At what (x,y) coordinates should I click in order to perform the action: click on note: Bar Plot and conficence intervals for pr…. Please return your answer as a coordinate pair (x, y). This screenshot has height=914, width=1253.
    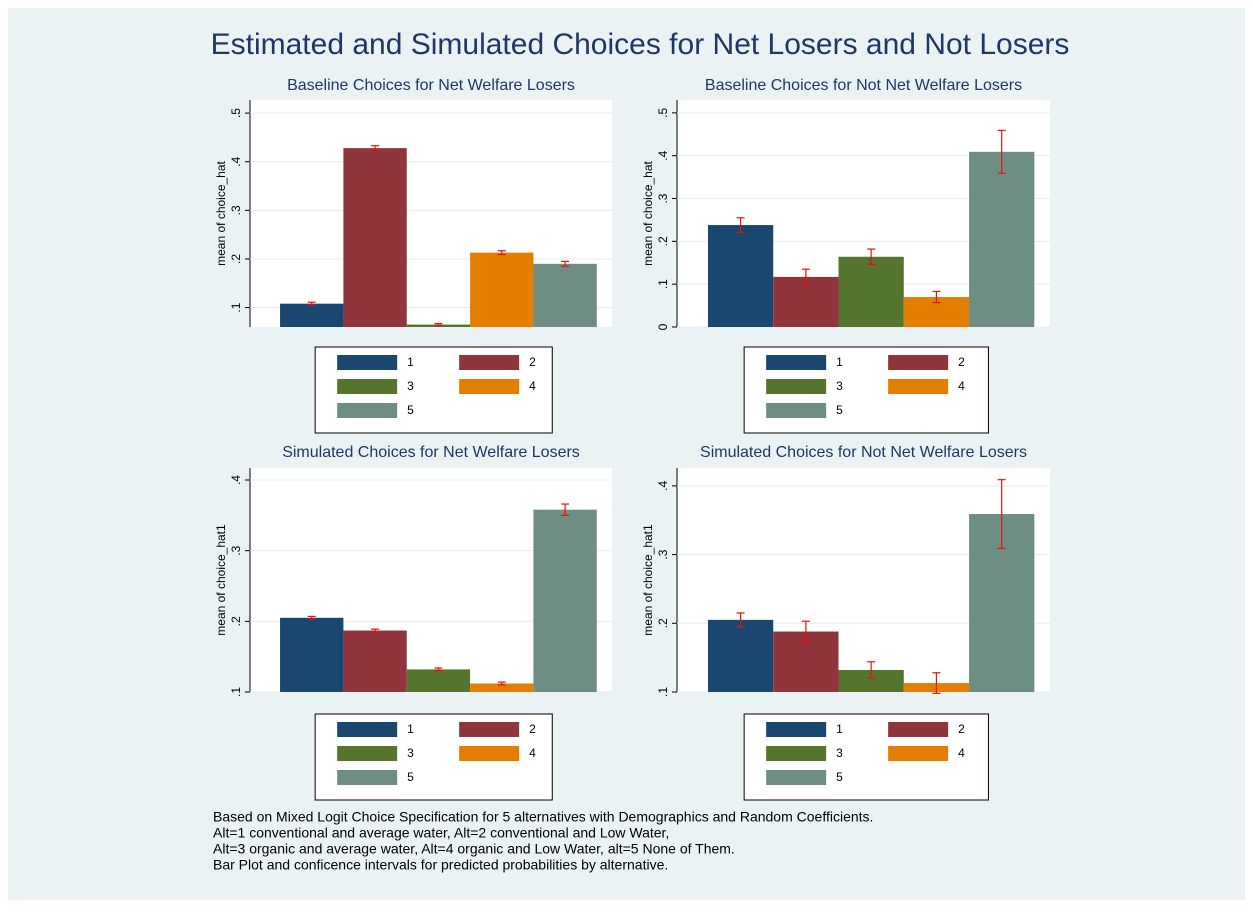
    Looking at the image, I should click on (440, 865).